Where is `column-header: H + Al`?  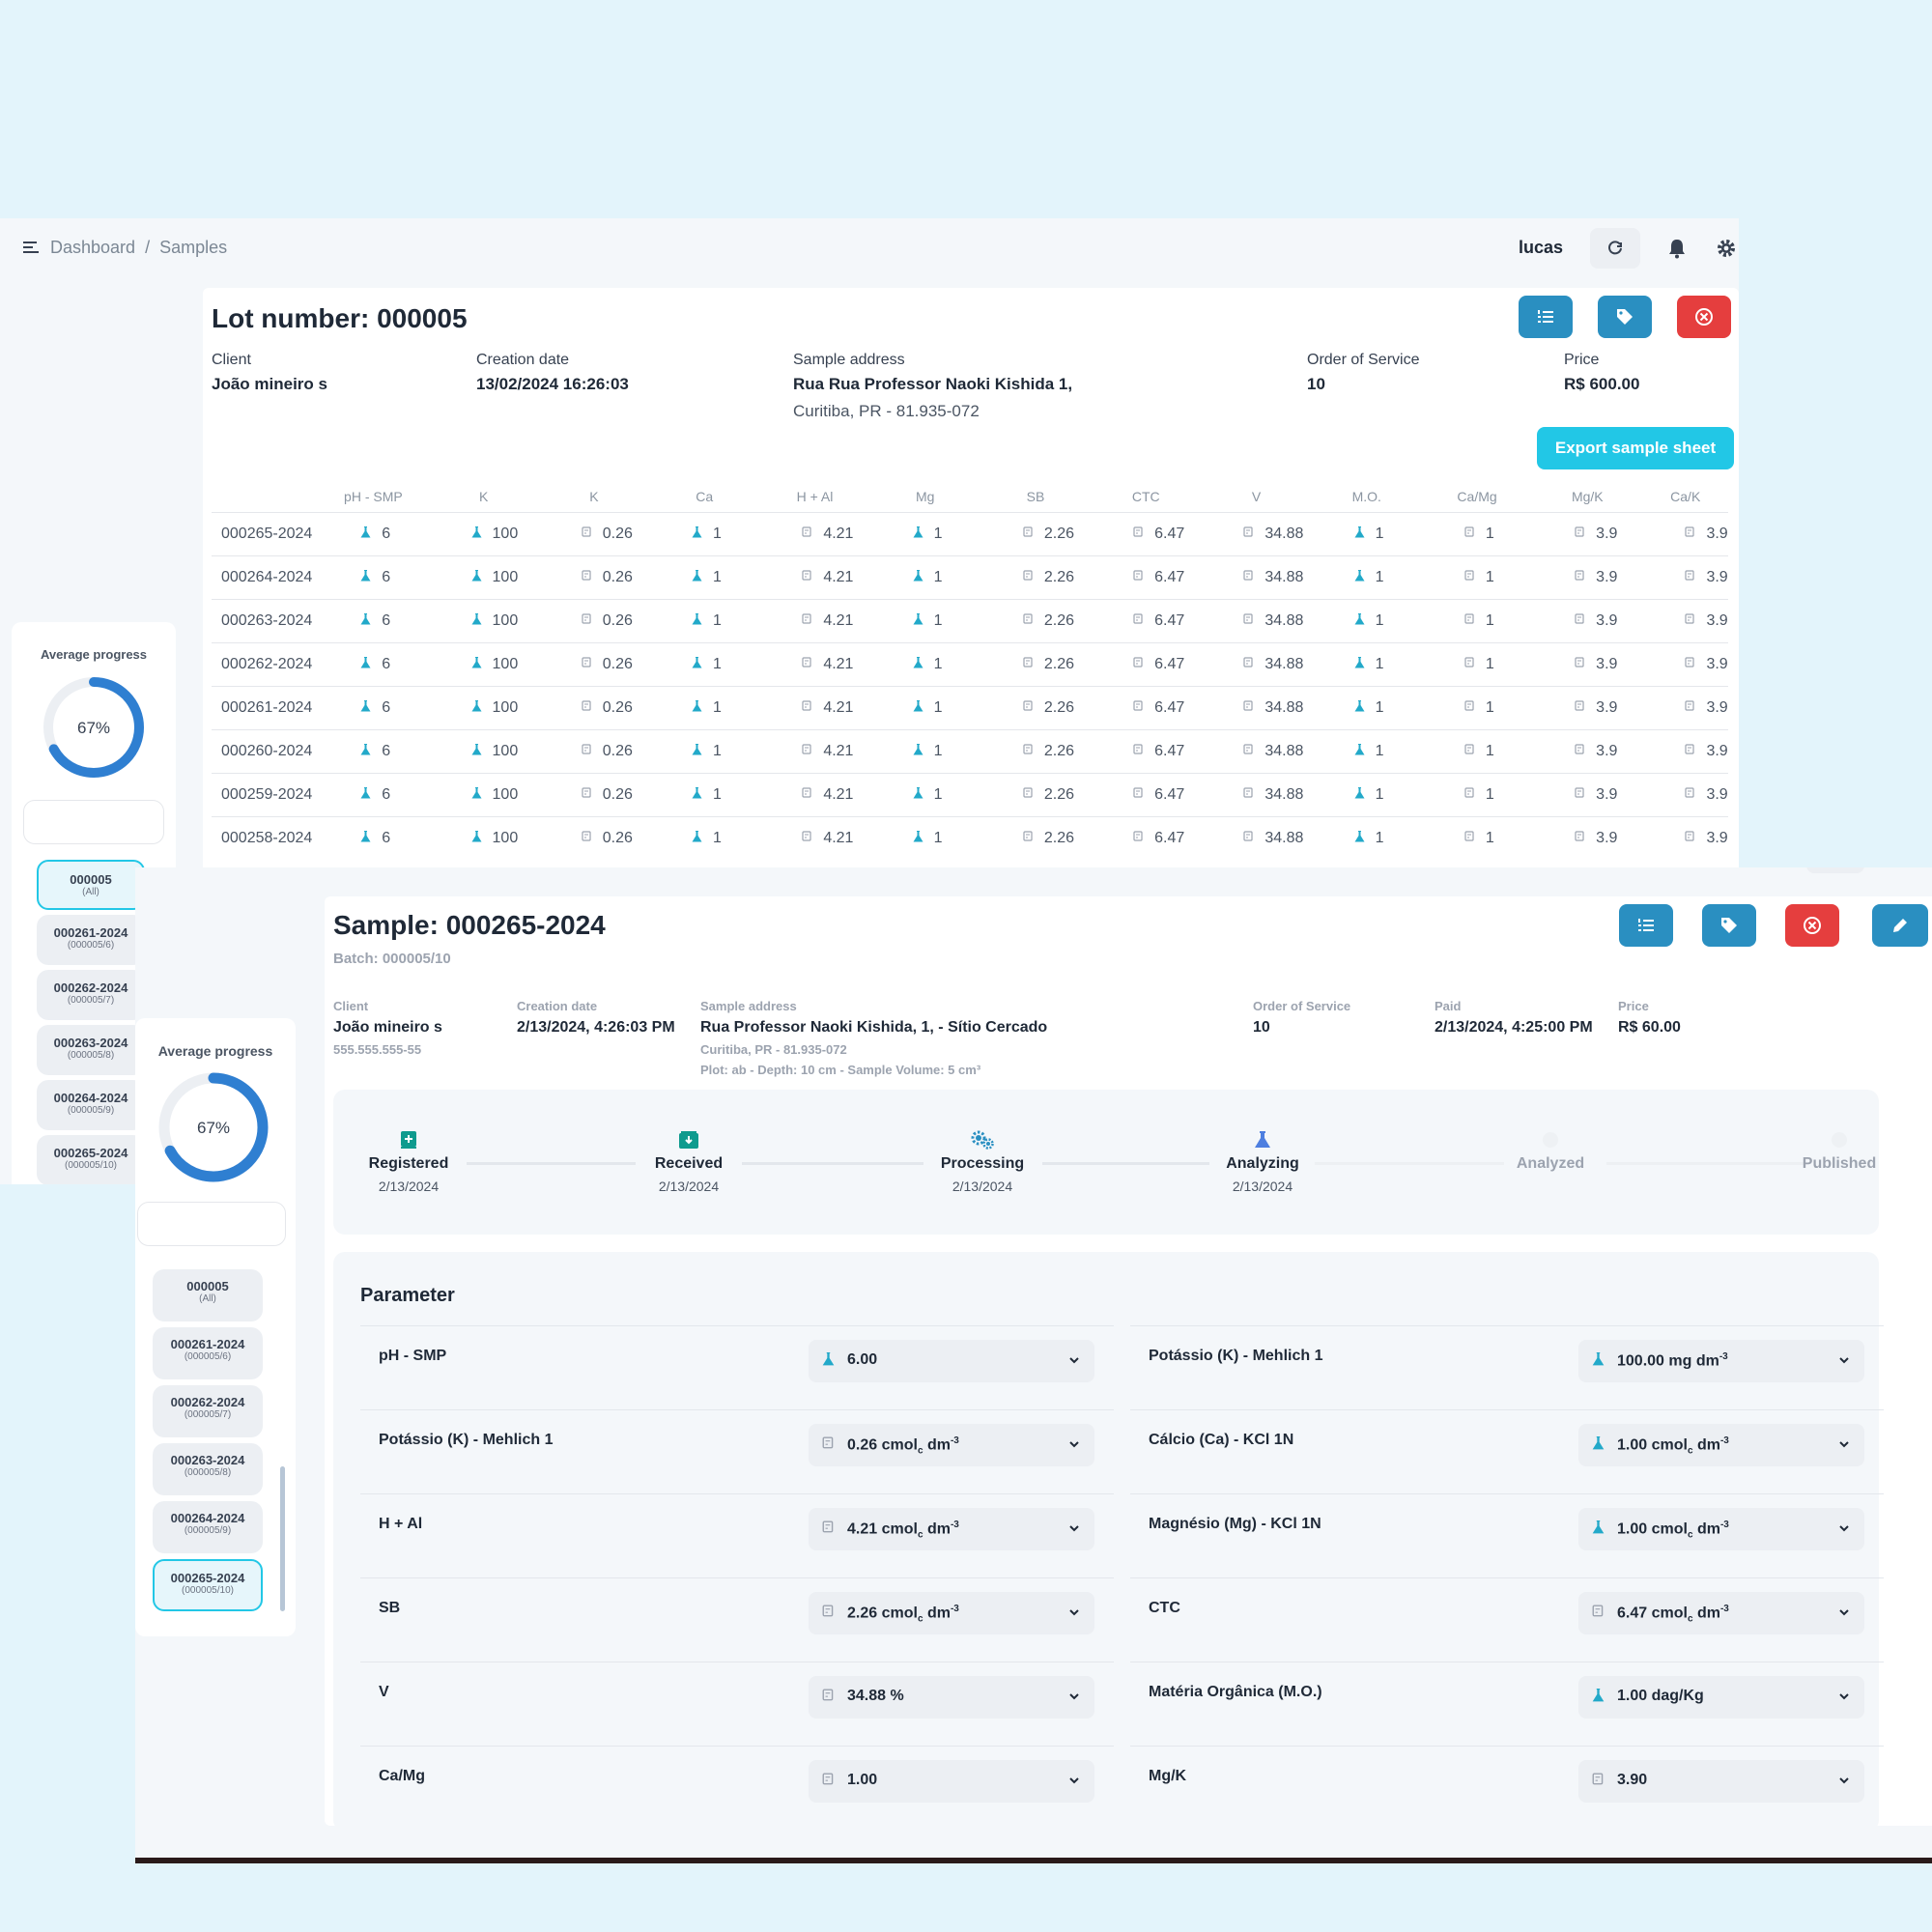 column-header: H + Al is located at coordinates (815, 496).